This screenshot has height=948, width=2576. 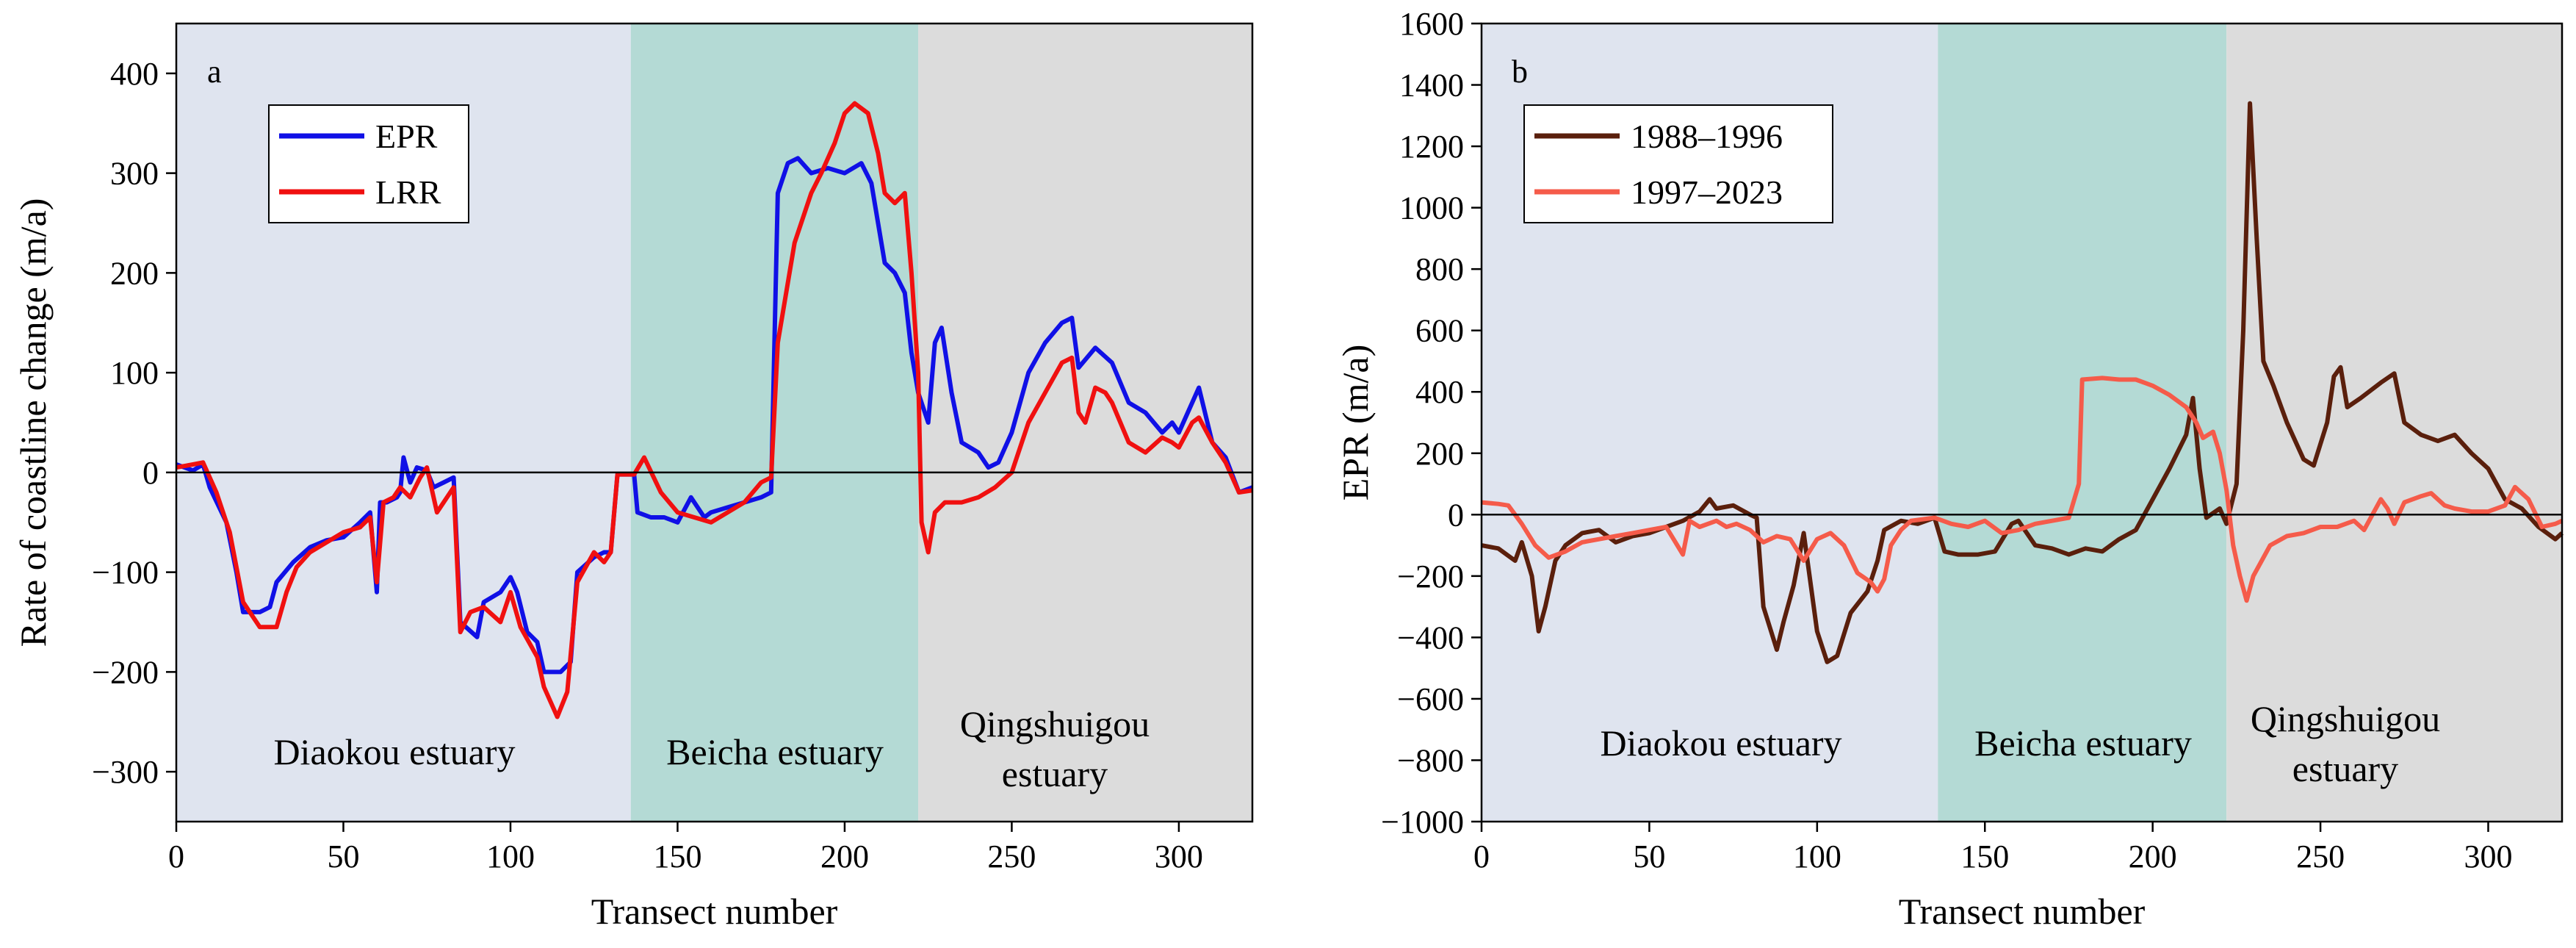 What do you see at coordinates (394, 751) in the screenshot?
I see `panel-a-region-label-1: Diaokou estuary` at bounding box center [394, 751].